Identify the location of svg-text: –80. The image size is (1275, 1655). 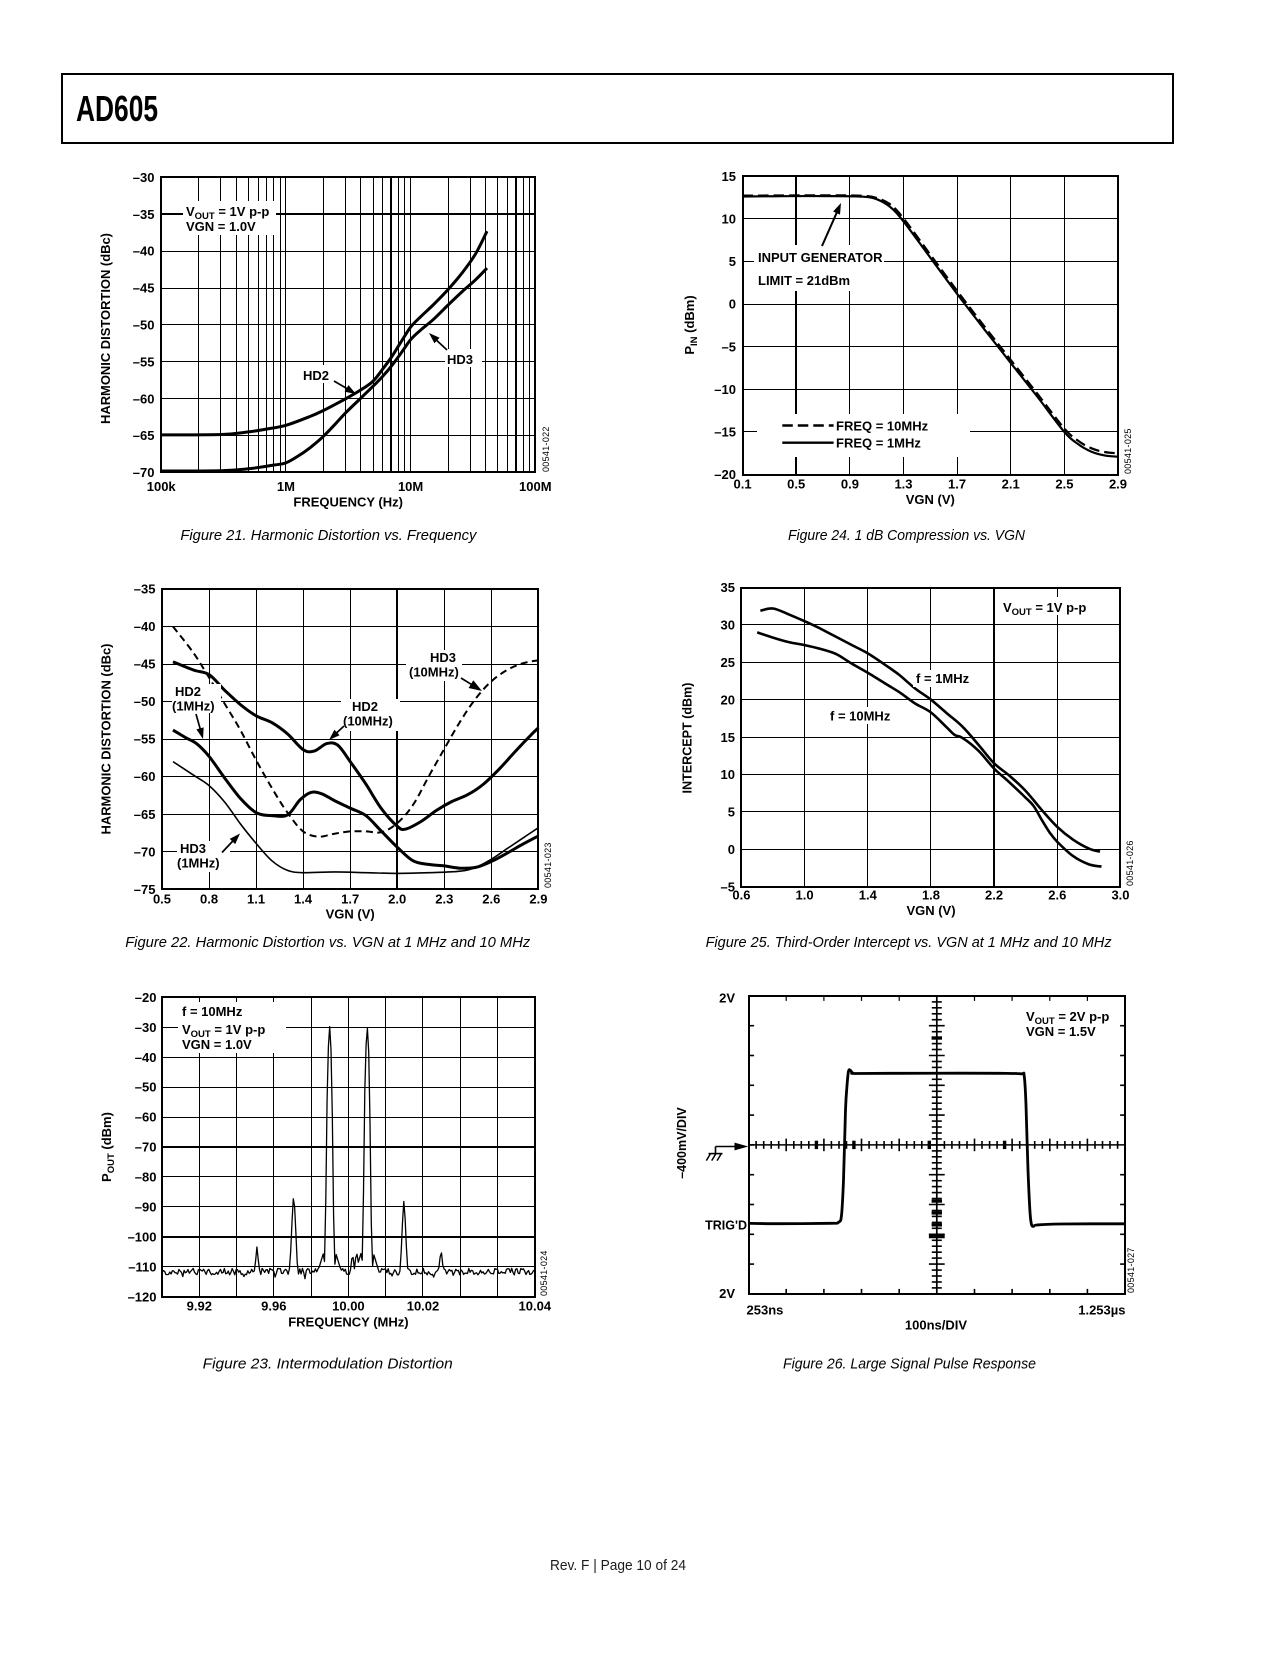
(146, 1177).